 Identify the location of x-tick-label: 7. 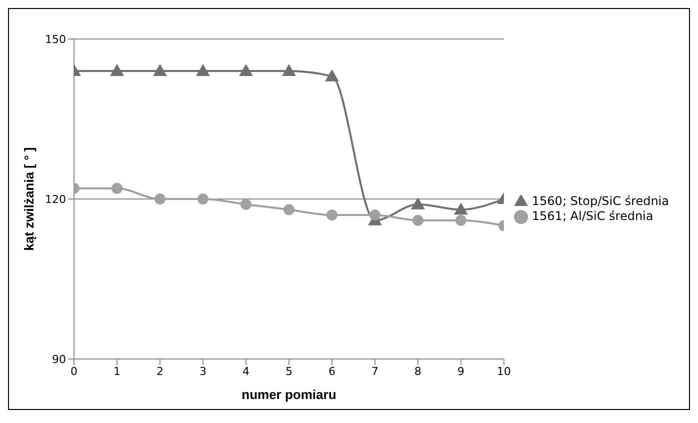
(374, 371).